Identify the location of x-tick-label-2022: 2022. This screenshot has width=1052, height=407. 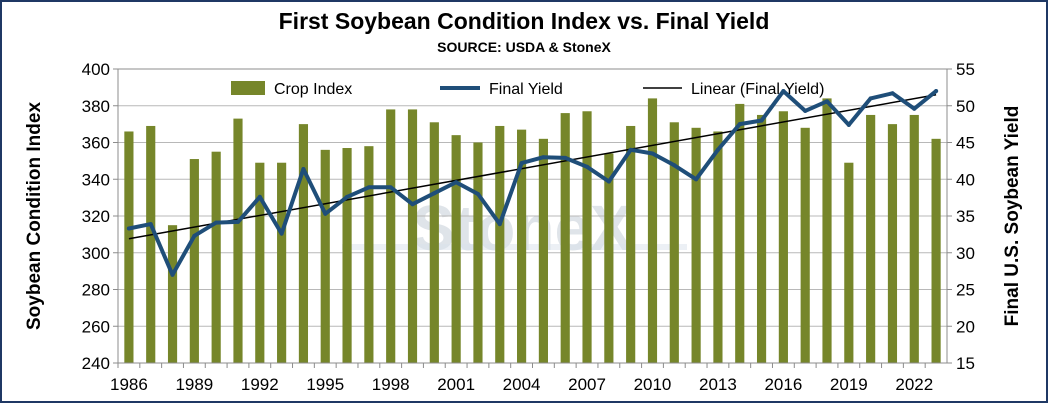
(914, 384).